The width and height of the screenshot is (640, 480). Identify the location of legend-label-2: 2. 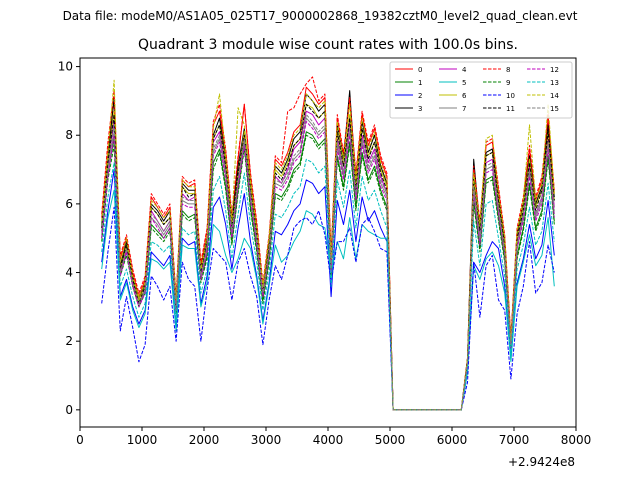
(420, 96).